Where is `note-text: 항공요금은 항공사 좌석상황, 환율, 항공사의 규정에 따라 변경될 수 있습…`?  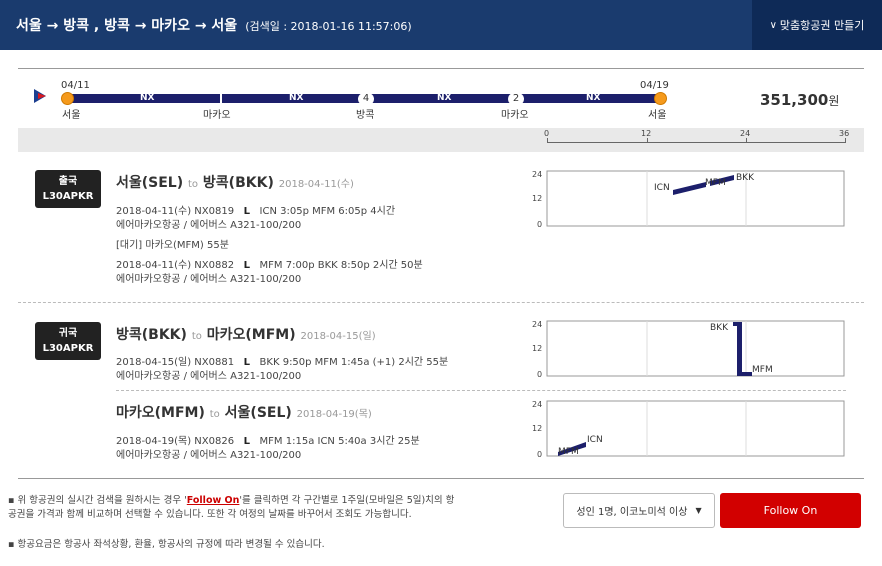
note-text: 항공요금은 항공사 좌석상황, 환율, 항공사의 규정에 따라 변경될 수 있습… is located at coordinates (171, 544).